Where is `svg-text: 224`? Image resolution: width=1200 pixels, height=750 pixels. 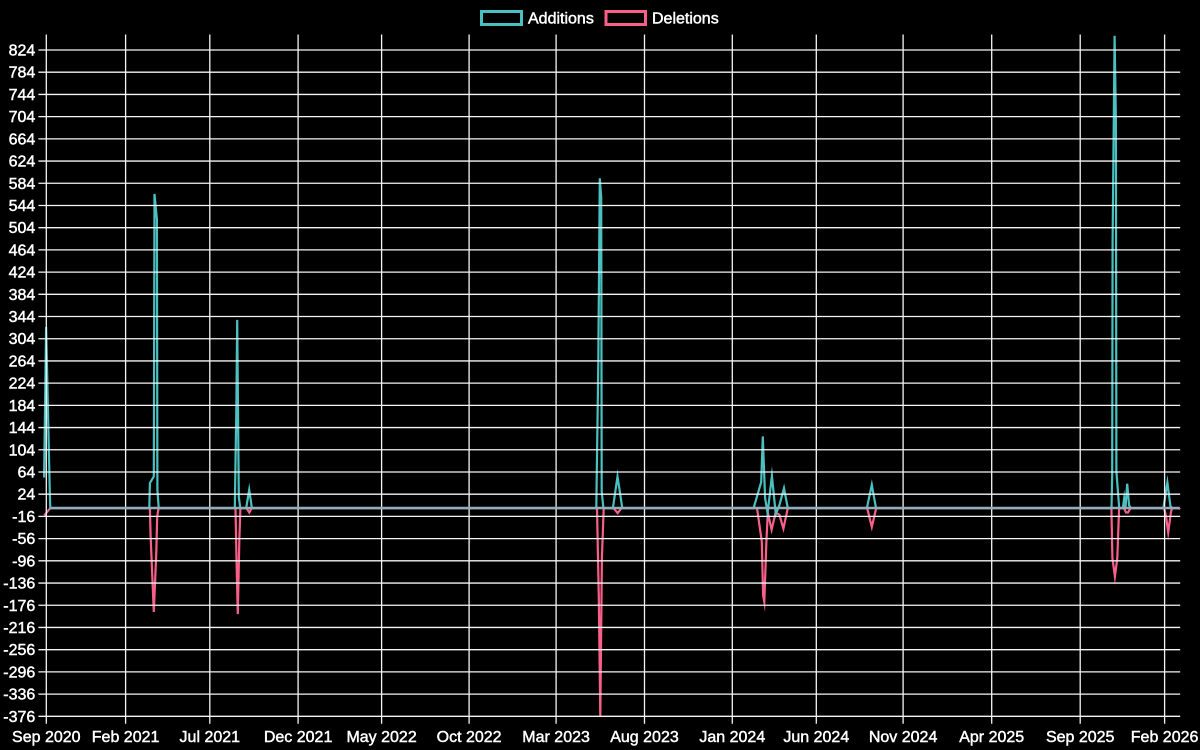 svg-text: 224 is located at coordinates (22, 384).